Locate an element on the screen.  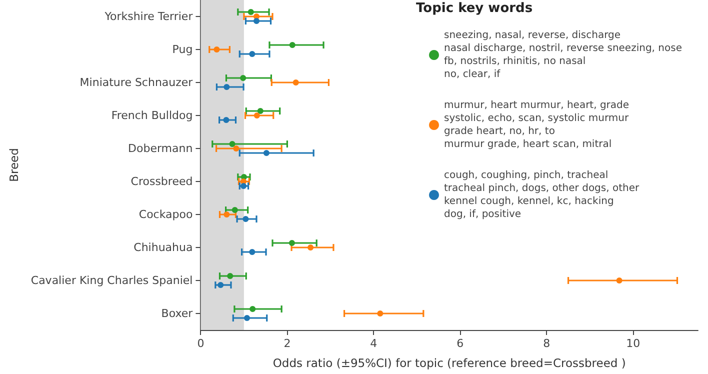
y-axis-title: Breed is located at coordinates (14, 165).